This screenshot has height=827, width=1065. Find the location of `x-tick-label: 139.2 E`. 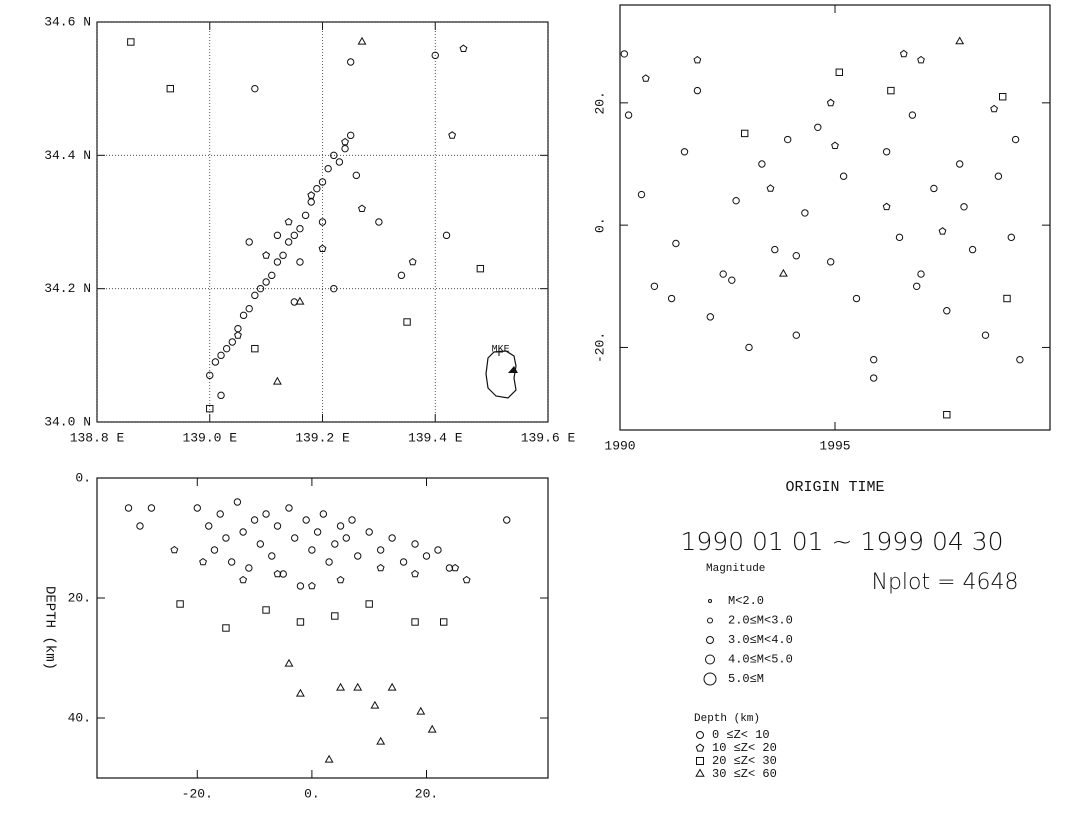

x-tick-label: 139.2 E is located at coordinates (322, 437).